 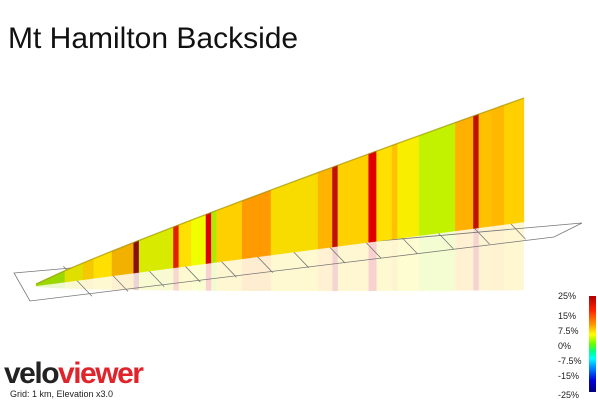 I want to click on legend-label-neg-25: -25%, so click(x=569, y=395).